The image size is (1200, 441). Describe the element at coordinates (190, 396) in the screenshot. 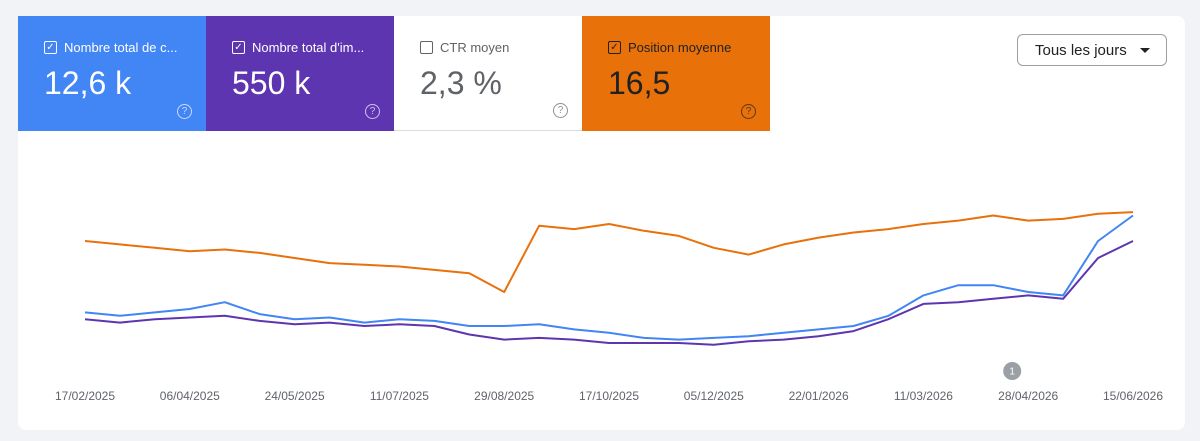

I see `x-tick-label: 06/04/2025` at that location.